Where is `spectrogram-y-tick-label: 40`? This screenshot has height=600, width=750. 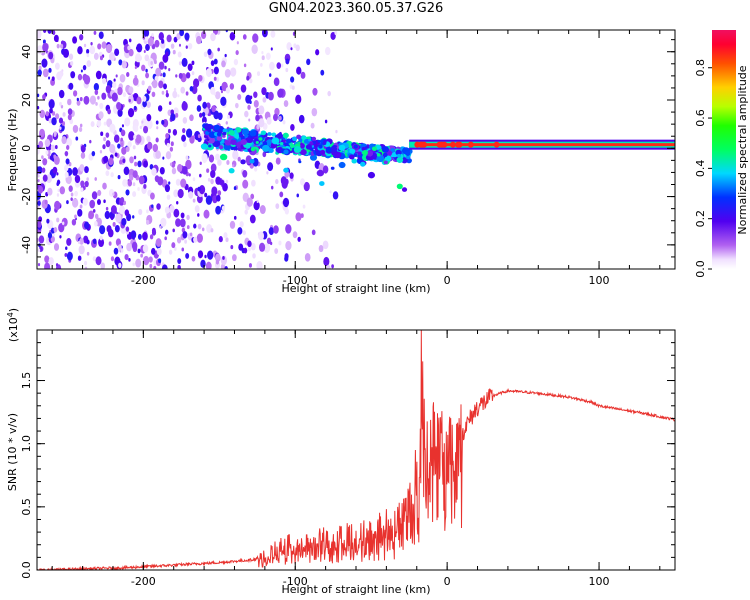 spectrogram-y-tick-label: 40 is located at coordinates (26, 52).